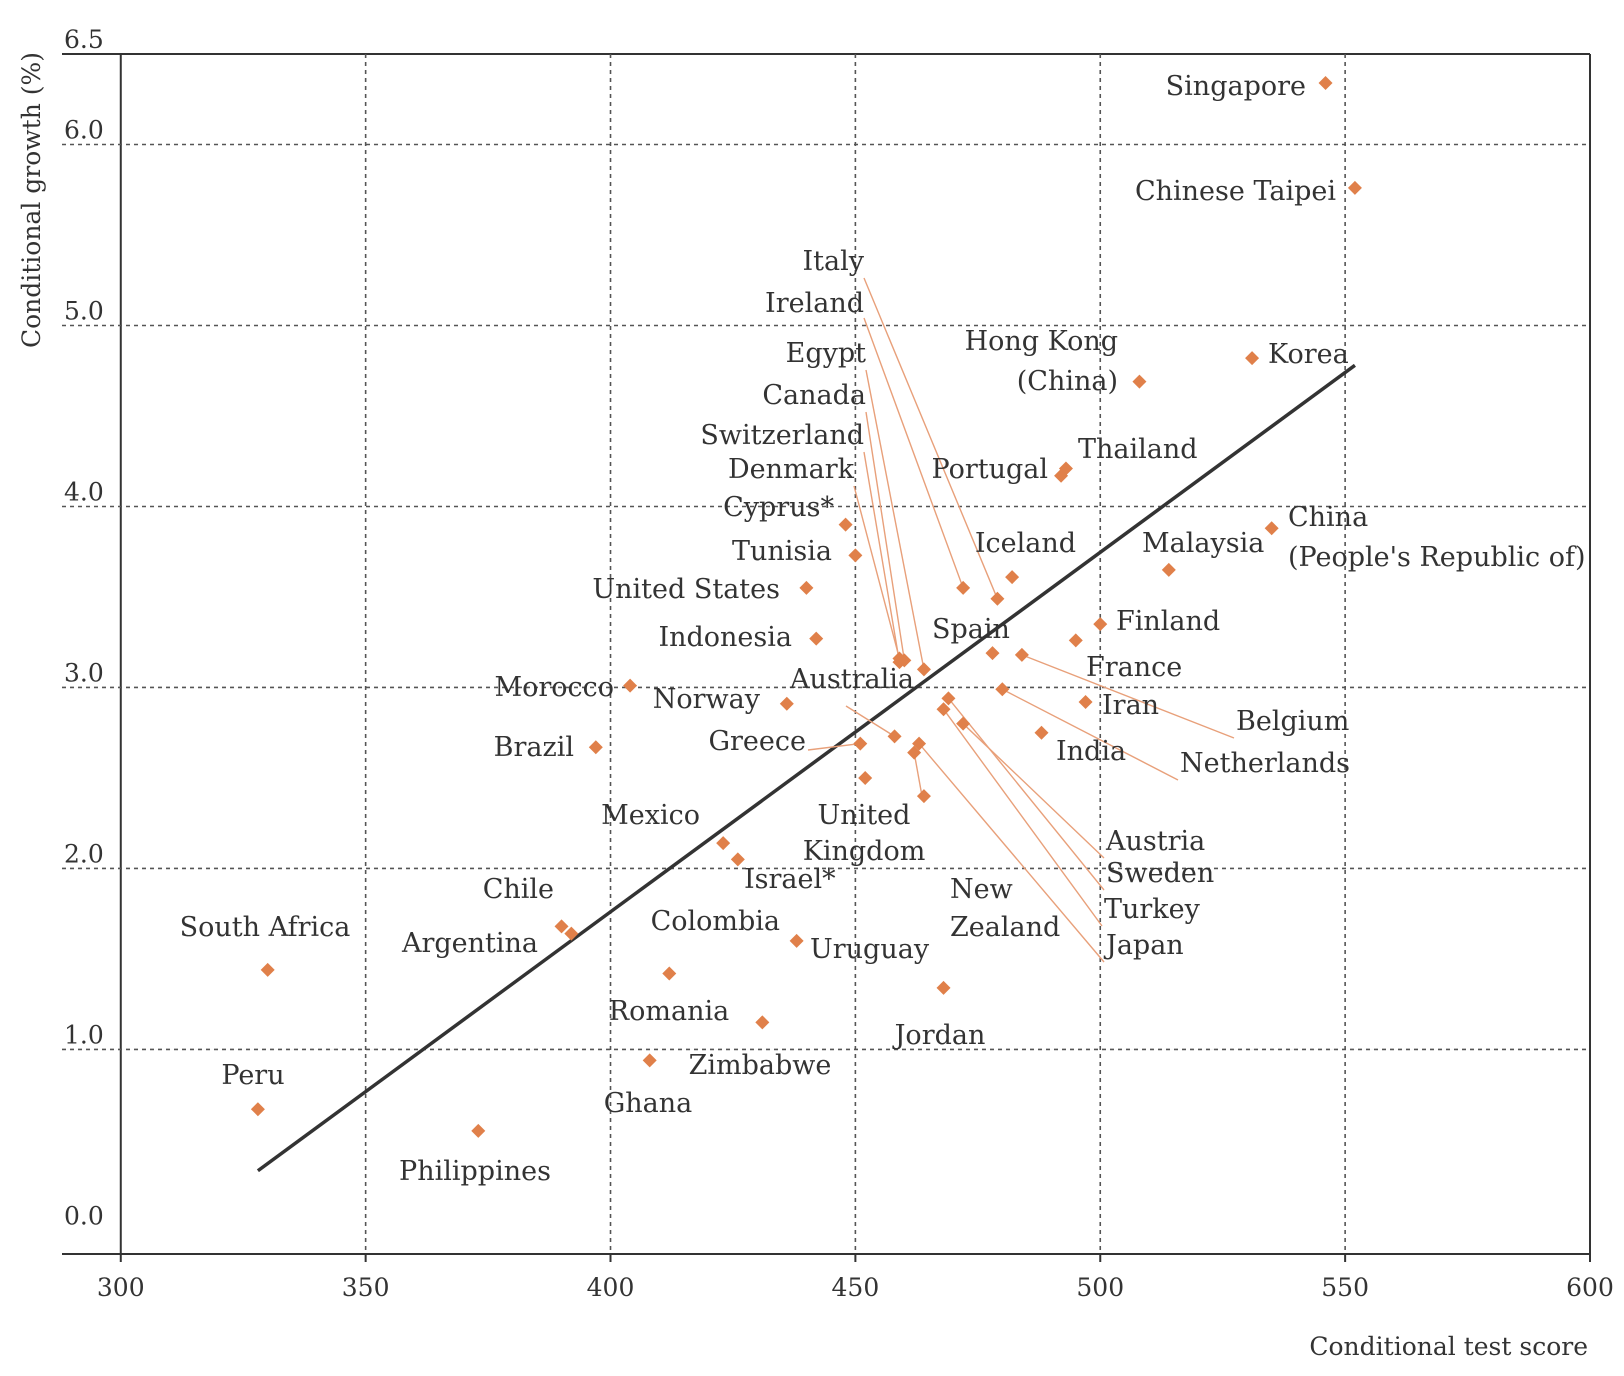 The image size is (1624, 1376). What do you see at coordinates (971, 629) in the screenshot?
I see `point-label: Spain` at bounding box center [971, 629].